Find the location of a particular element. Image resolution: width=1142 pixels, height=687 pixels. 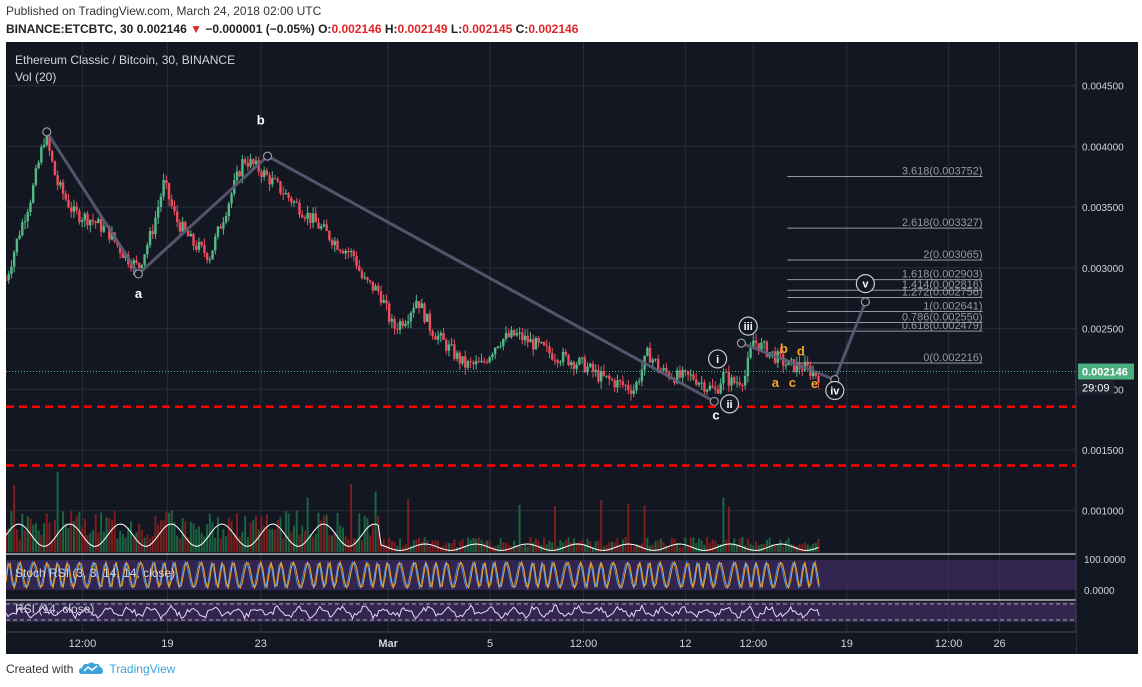

high-label: H: is located at coordinates (391, 29).